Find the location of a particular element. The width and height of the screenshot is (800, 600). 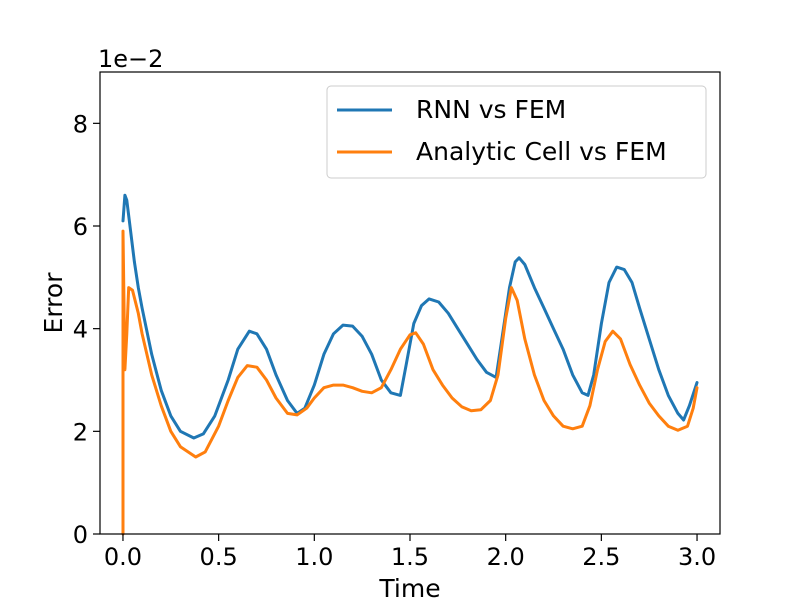

legend-label-analytic: Analytic Cell vs FEM is located at coordinates (541, 151).